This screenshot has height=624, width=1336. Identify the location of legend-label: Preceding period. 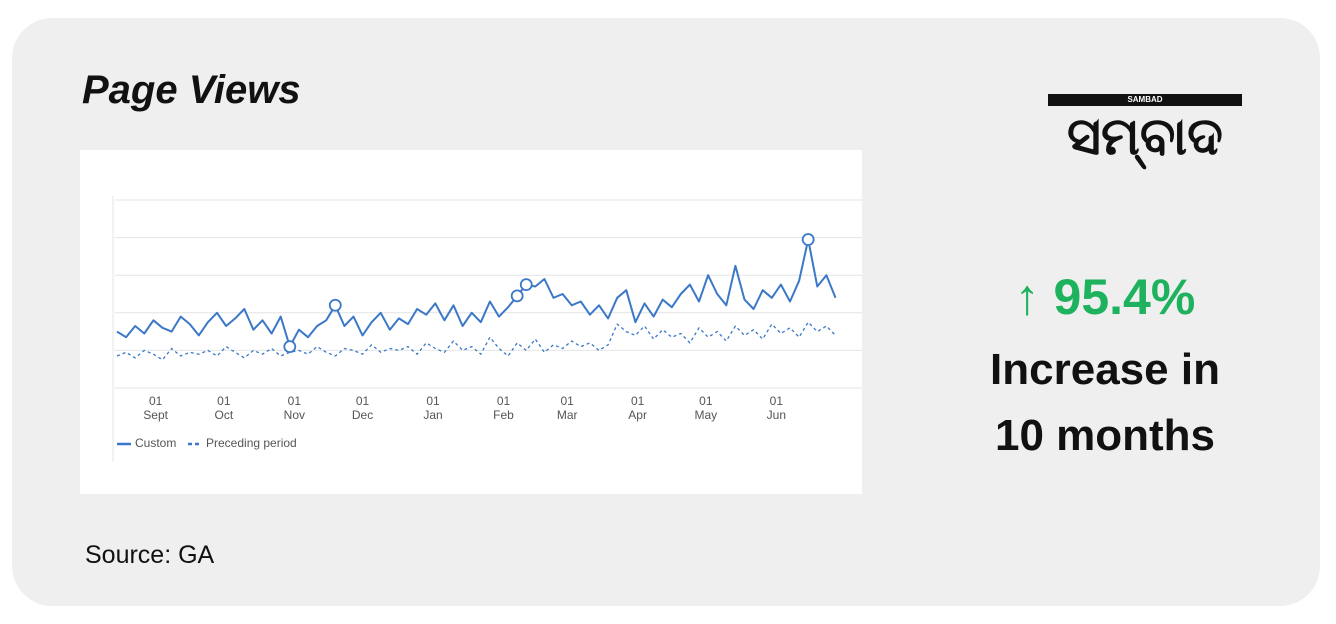
(251, 443).